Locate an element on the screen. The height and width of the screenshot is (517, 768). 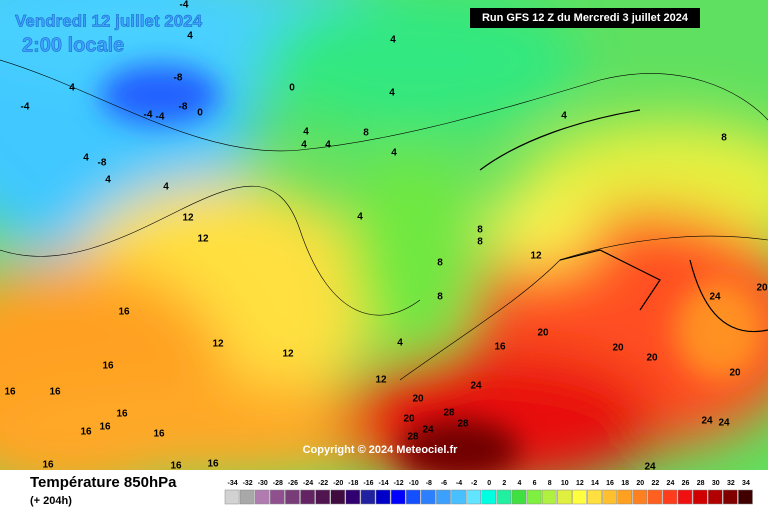
legend-label: -6 is located at coordinates (444, 483).